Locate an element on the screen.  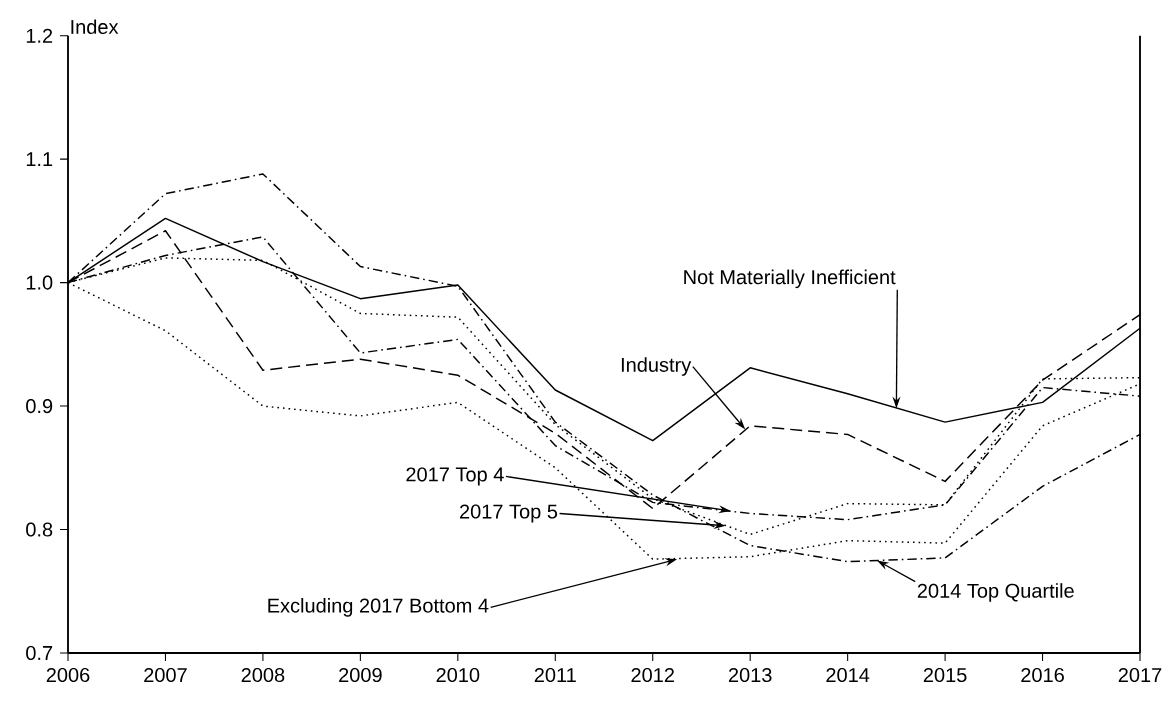
annotation: 2017 Top 4 is located at coordinates (455, 476).